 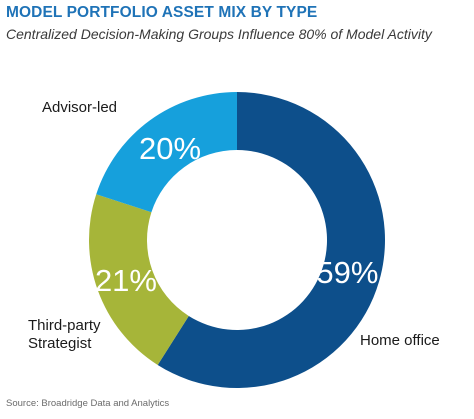 What do you see at coordinates (170, 148) in the screenshot?
I see `value-label: 20%` at bounding box center [170, 148].